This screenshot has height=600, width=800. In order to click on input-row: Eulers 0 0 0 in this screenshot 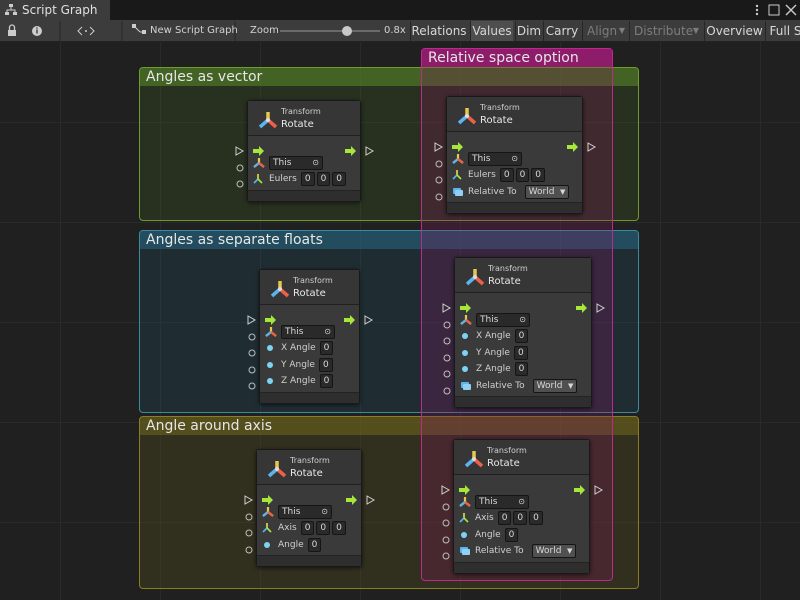, I will do `click(499, 175)`.